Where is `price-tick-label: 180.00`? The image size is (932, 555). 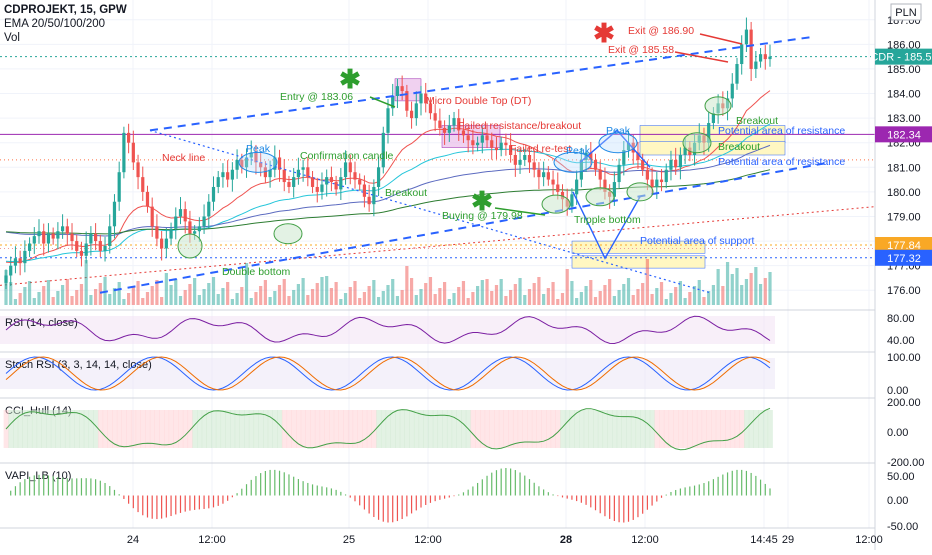
price-tick-label: 180.00 is located at coordinates (904, 193).